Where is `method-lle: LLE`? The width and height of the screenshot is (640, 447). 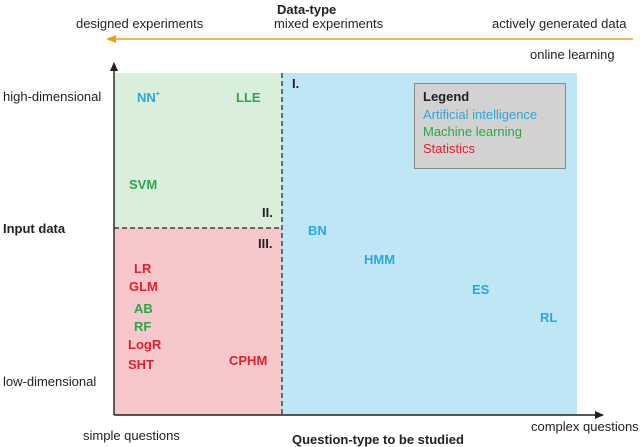 method-lle: LLE is located at coordinates (248, 97).